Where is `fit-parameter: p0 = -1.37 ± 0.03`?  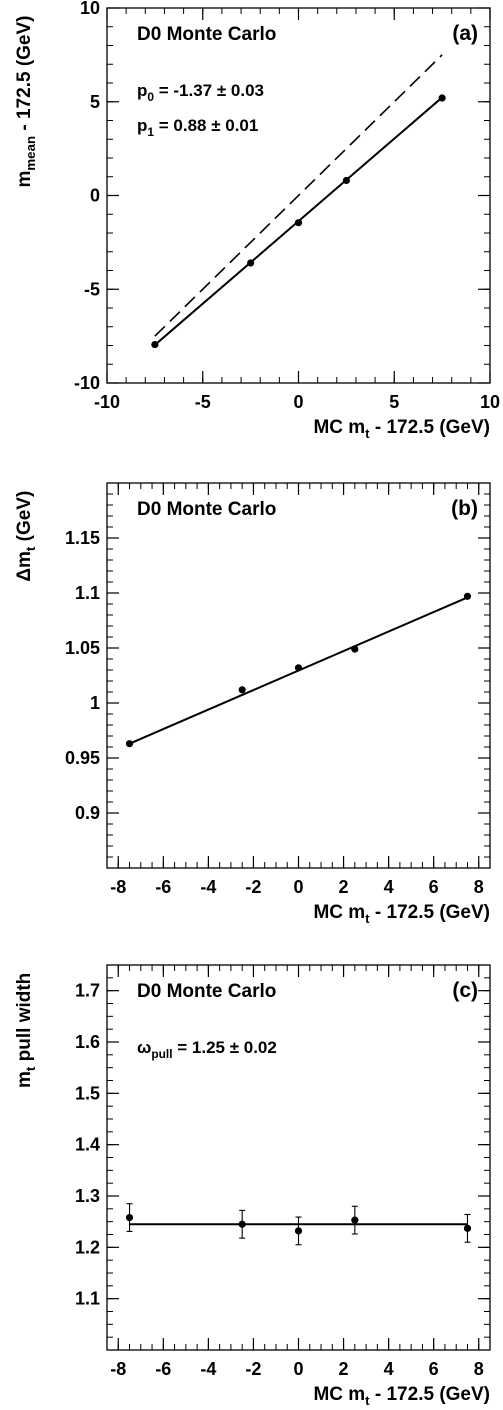 fit-parameter: p0 = -1.37 ± 0.03 is located at coordinates (200, 92).